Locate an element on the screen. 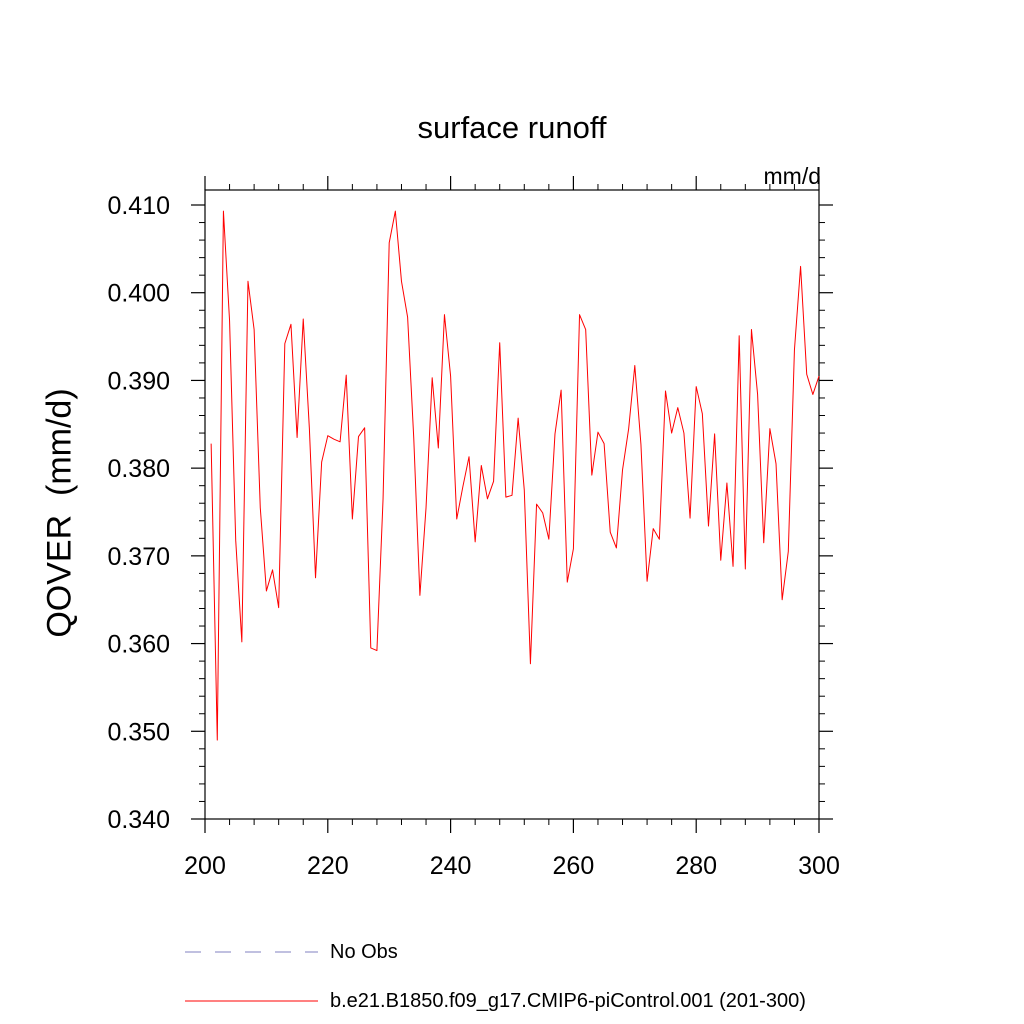  units-label: mm/d is located at coordinates (792, 176).